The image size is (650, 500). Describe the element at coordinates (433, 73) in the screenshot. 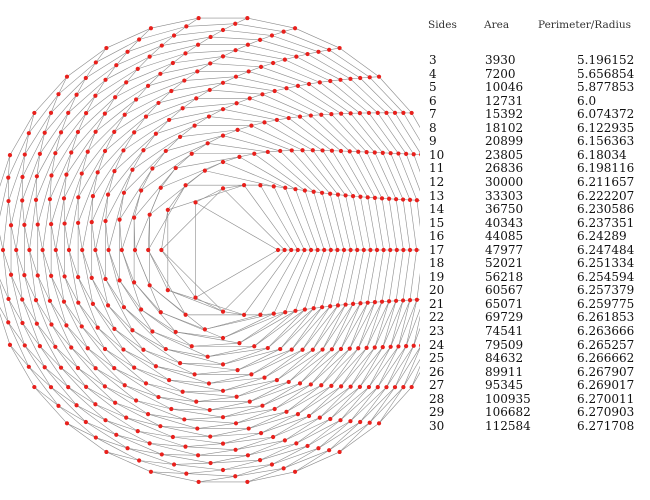

I see `sides-cell: 4` at that location.